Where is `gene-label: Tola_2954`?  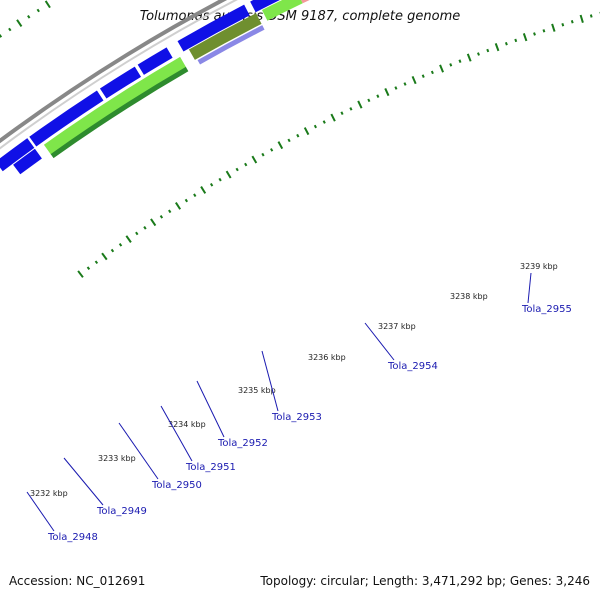 gene-label: Tola_2954 is located at coordinates (412, 366).